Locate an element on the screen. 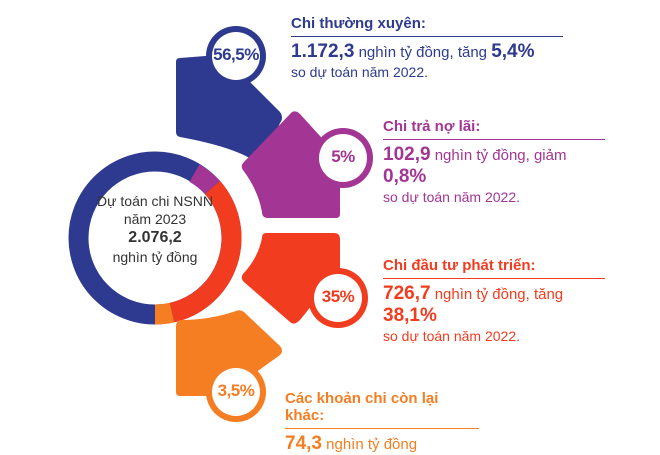  petal-investment is located at coordinates (304, 280).